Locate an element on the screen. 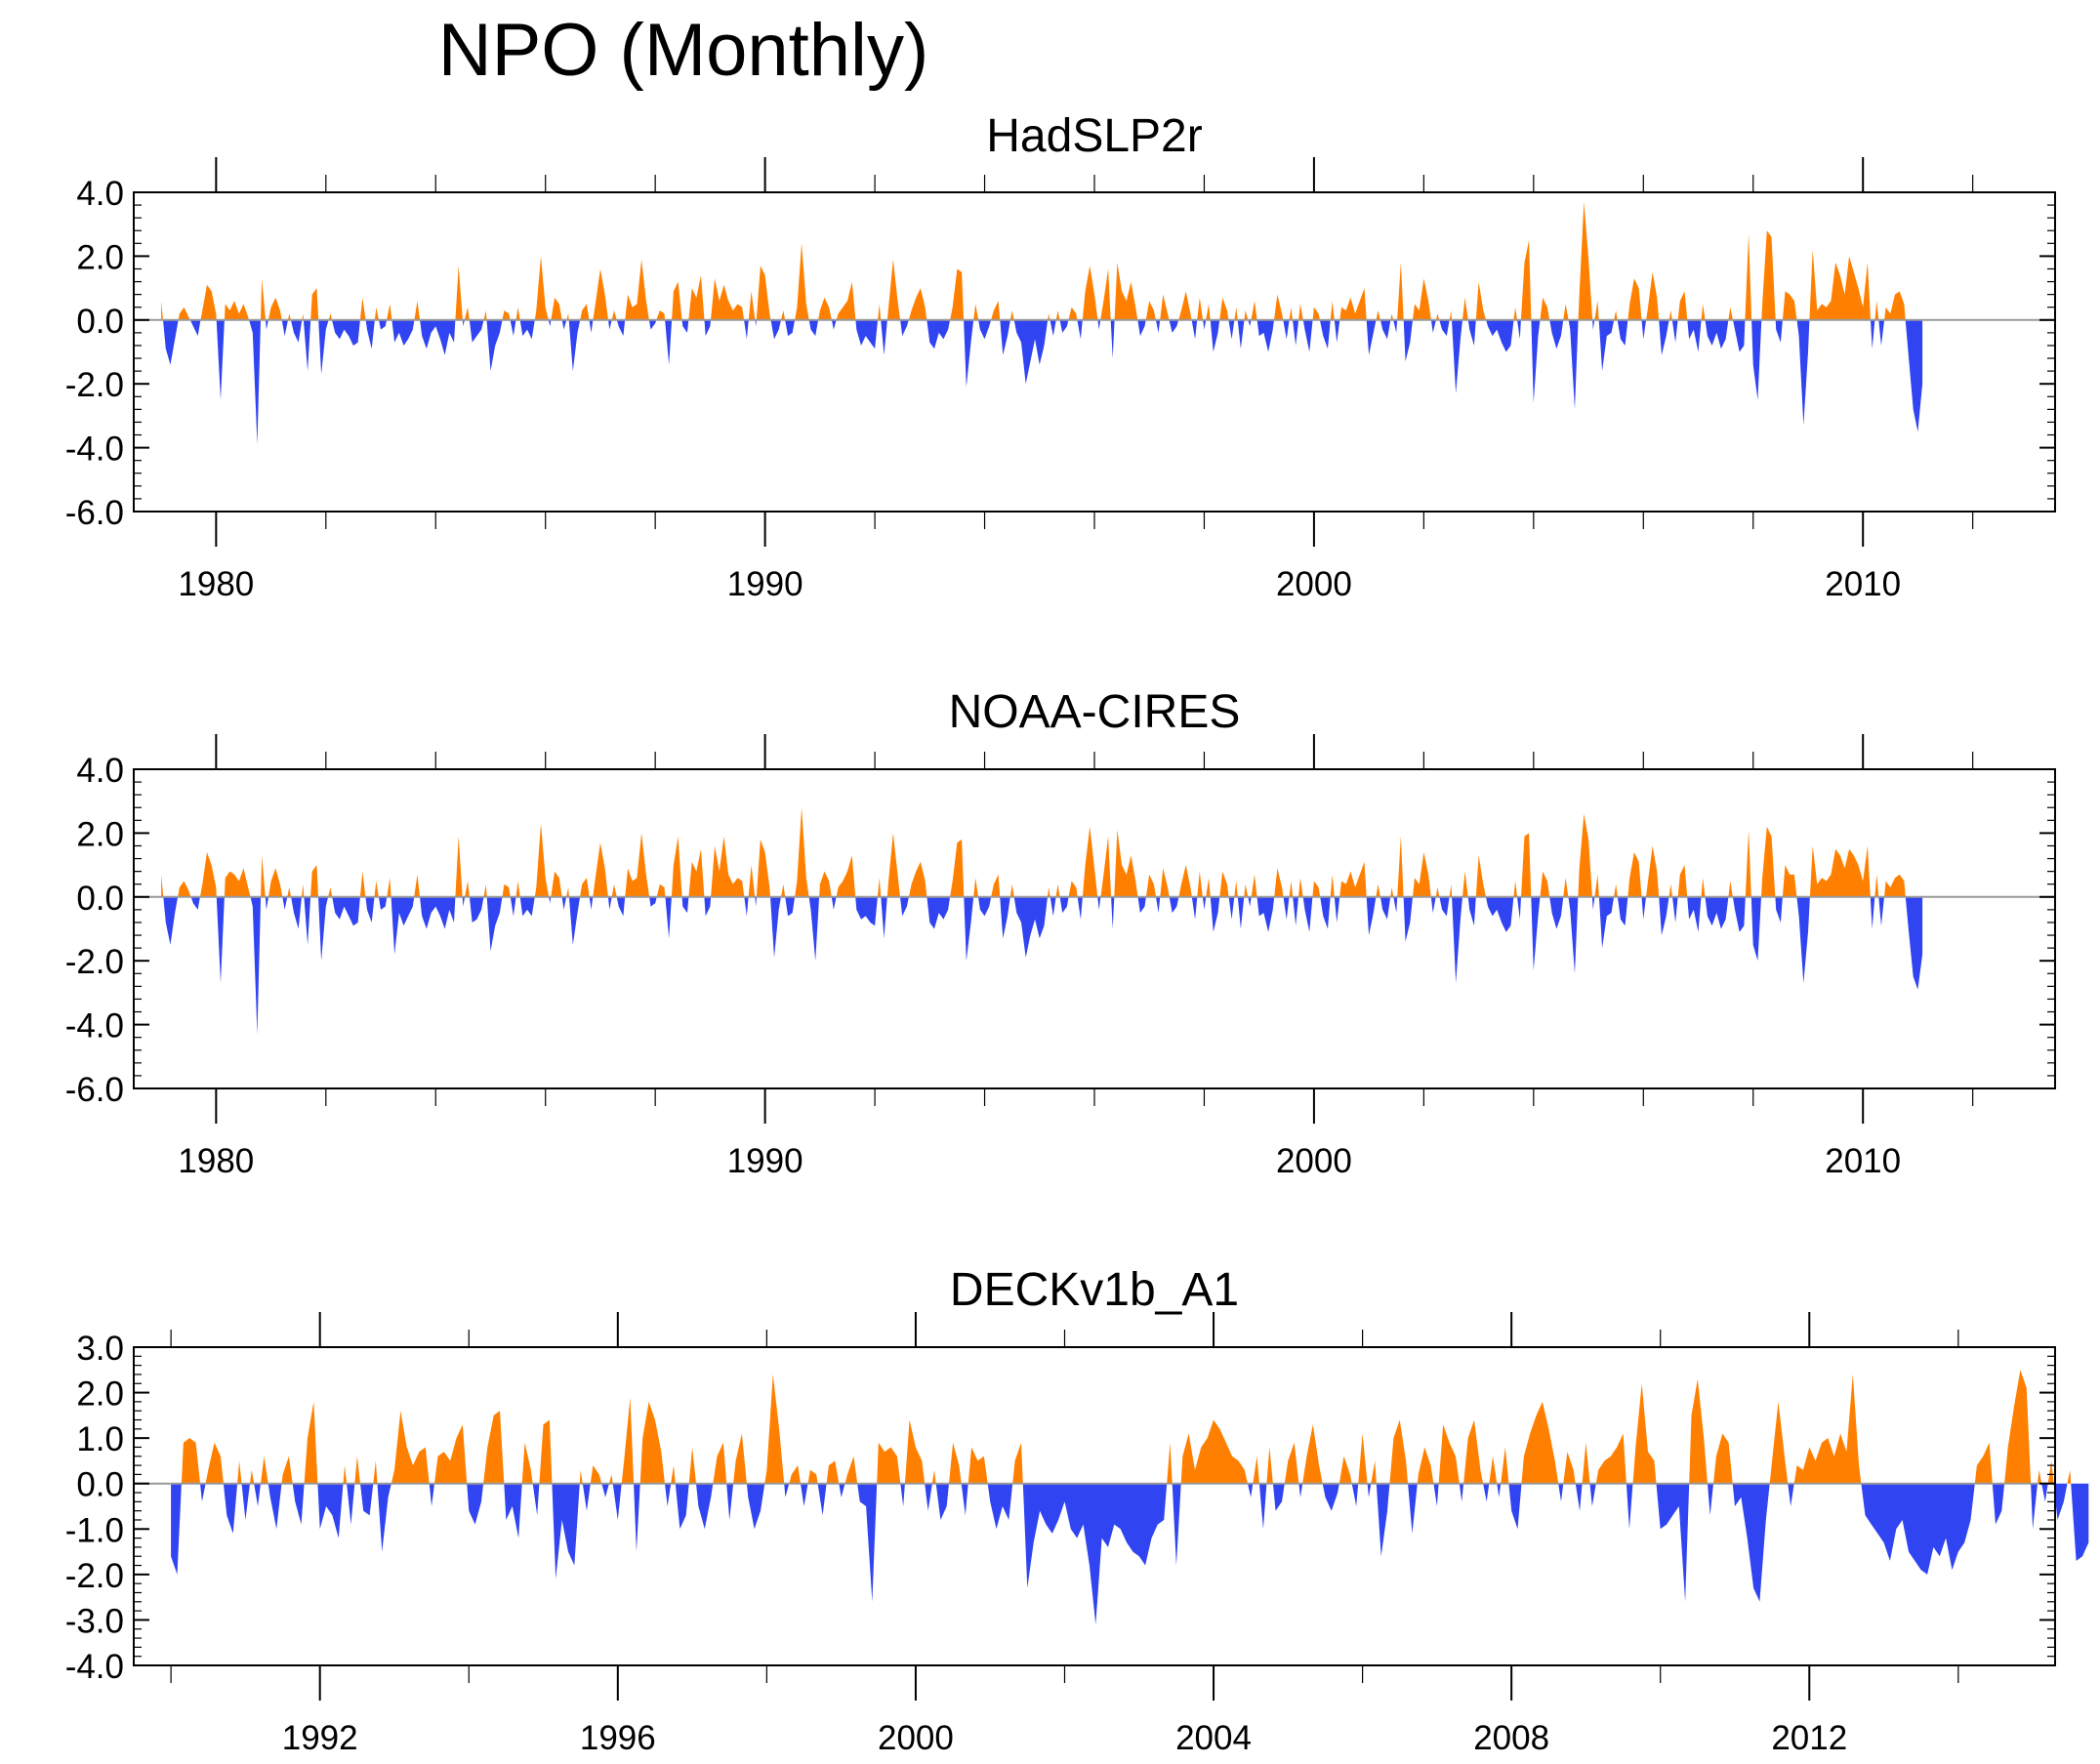 The height and width of the screenshot is (1764, 2100). y-tick-label: 3.0 is located at coordinates (100, 1349).